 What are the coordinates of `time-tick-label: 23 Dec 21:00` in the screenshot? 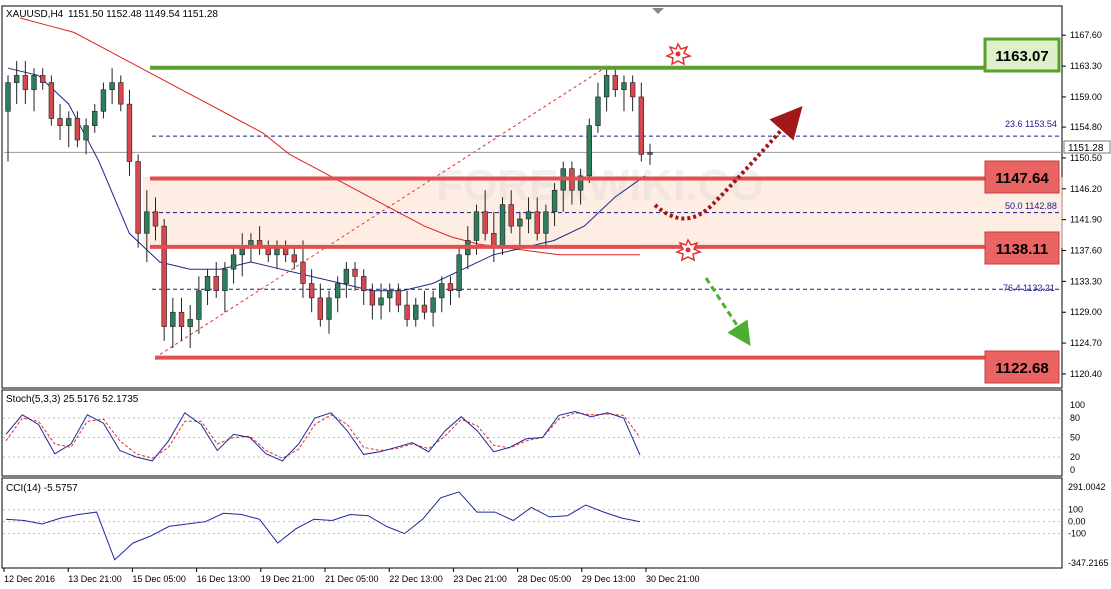 It's located at (480, 579).